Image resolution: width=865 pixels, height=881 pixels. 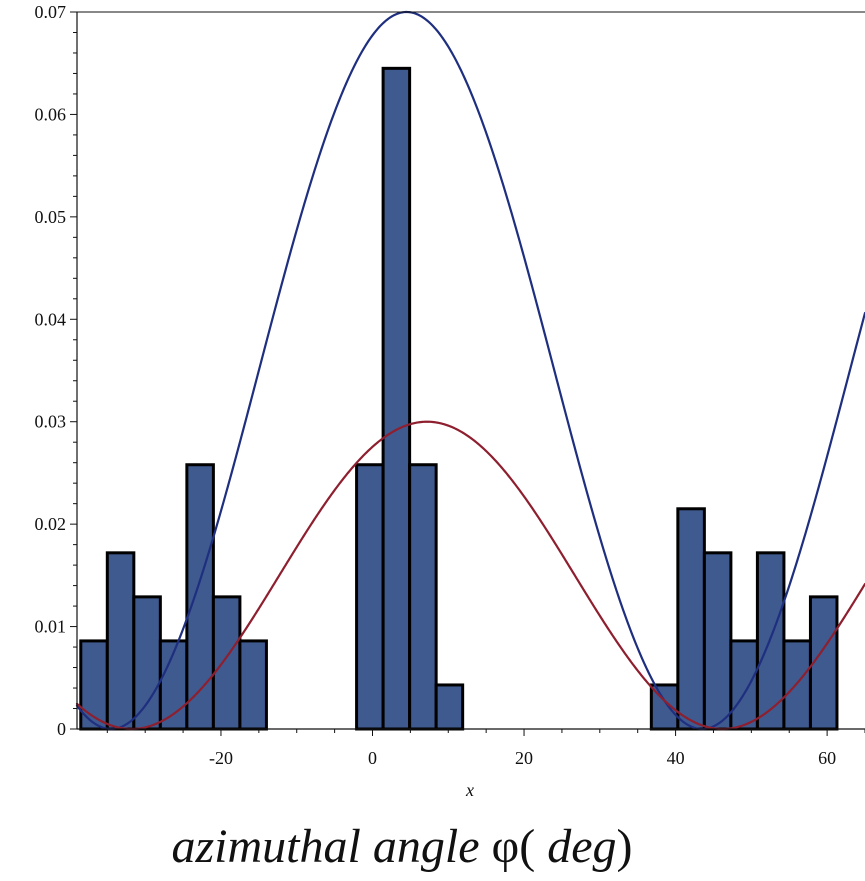 I want to click on y-tick-label-5: 0.05, so click(x=51, y=217).